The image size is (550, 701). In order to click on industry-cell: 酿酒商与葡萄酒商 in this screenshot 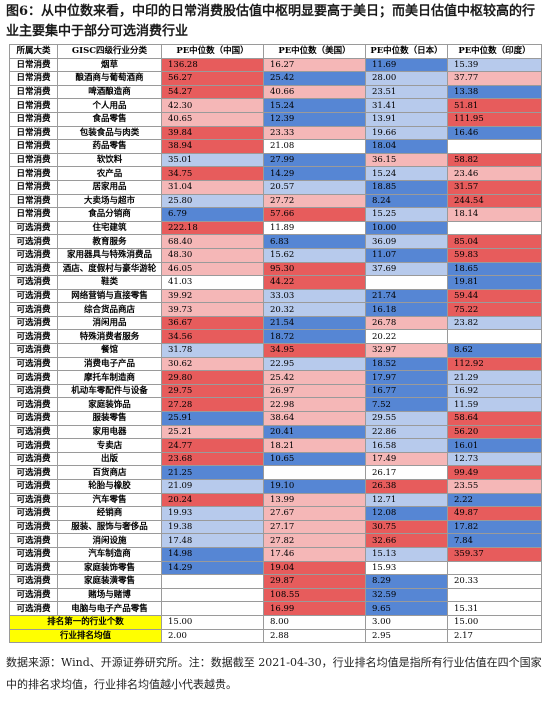, I will do `click(109, 78)`.